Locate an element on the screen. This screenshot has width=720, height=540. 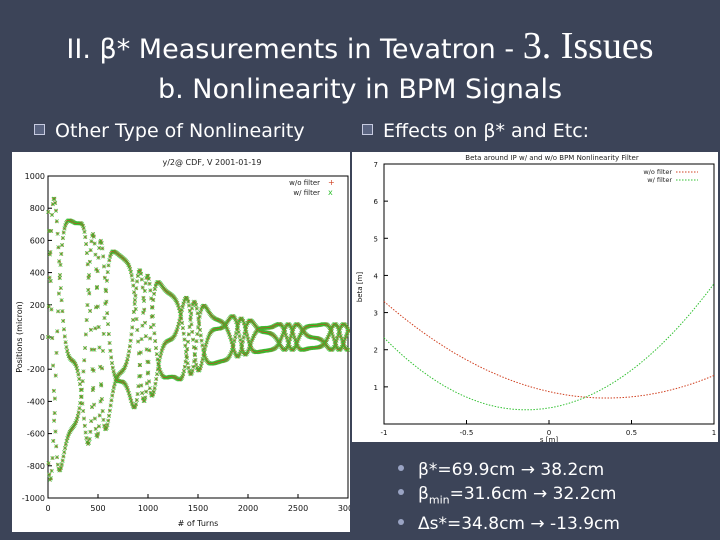
y-tick-label: -200 is located at coordinates (36, 369).